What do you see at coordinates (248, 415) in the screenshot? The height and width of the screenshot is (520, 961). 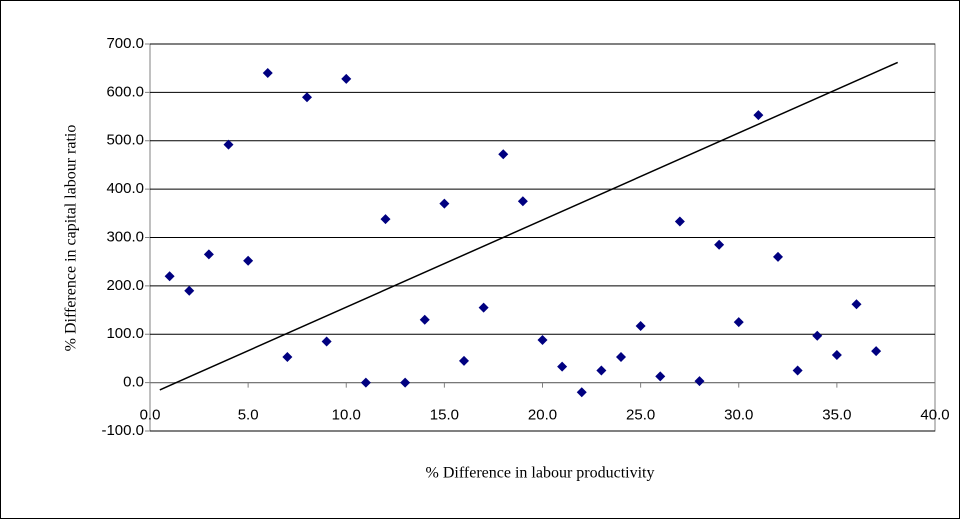 I see `x-tick-label: 5.0` at bounding box center [248, 415].